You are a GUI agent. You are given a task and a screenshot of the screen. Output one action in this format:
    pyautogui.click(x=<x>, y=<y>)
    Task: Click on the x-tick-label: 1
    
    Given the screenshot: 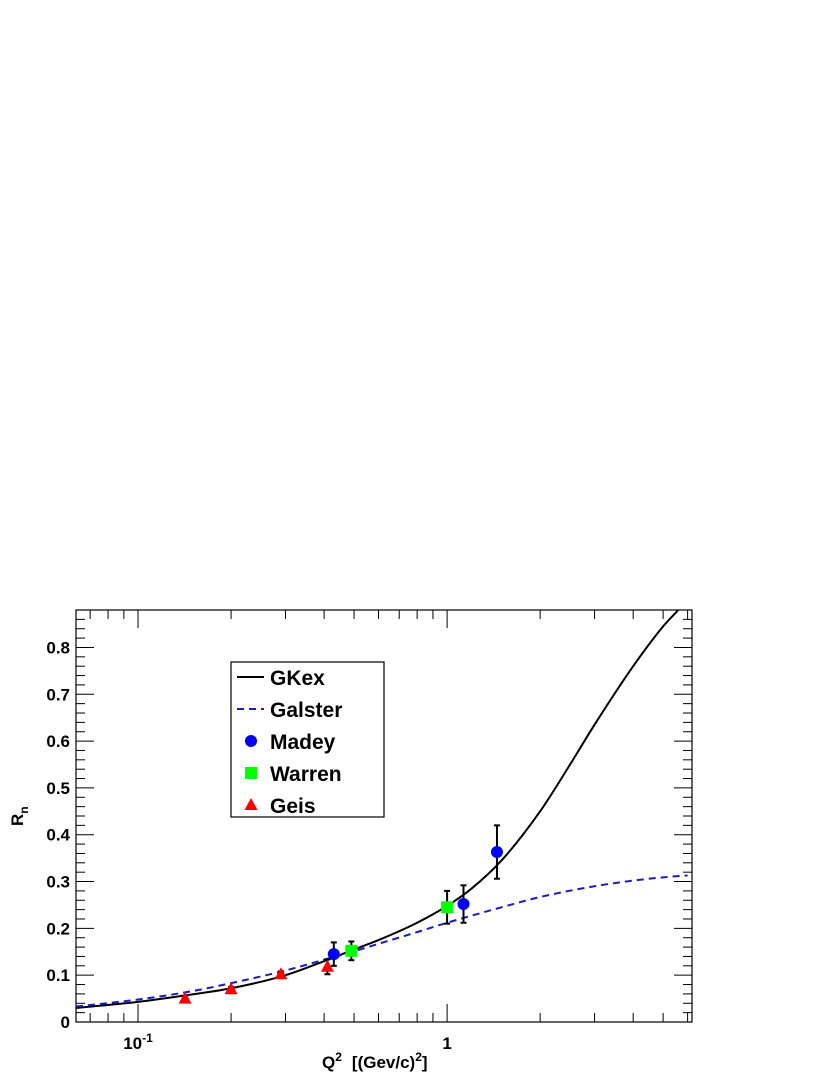 What is the action you would take?
    pyautogui.click(x=446, y=1043)
    